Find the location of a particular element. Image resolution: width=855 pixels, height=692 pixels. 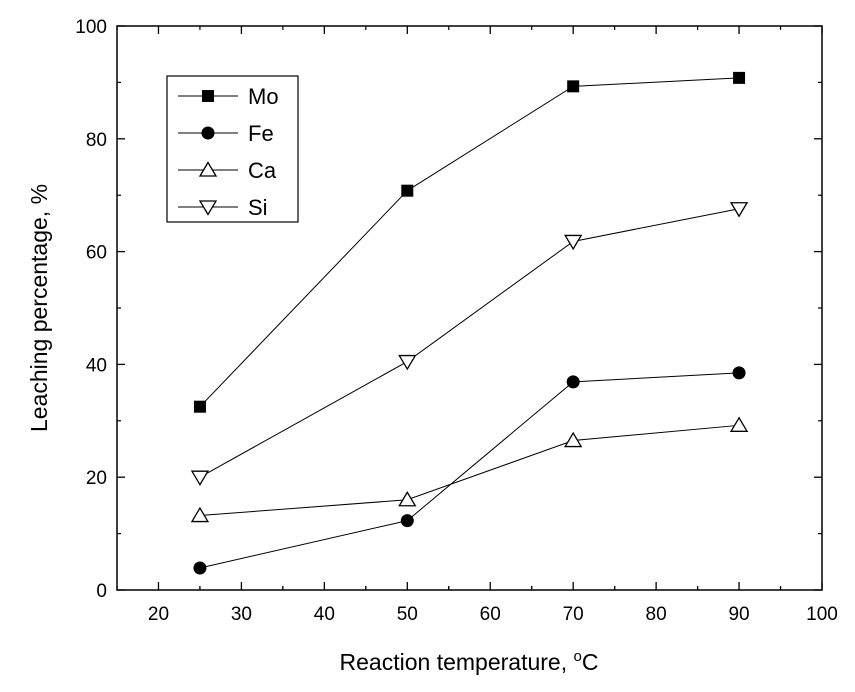

y-tick-label: 100 is located at coordinates (91, 27).